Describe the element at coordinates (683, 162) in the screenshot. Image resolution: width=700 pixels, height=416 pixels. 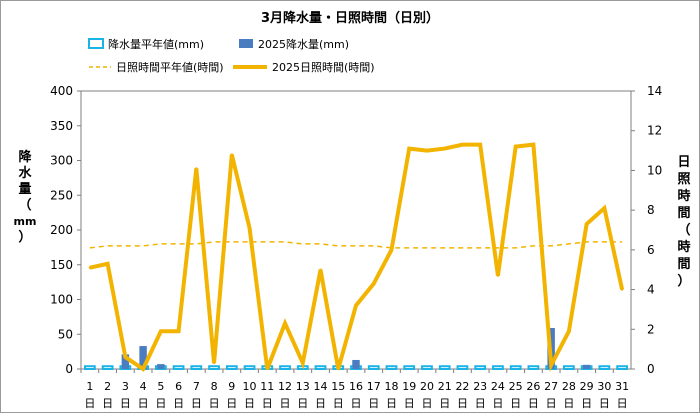
I see `right-axis-label-char: 日` at that location.